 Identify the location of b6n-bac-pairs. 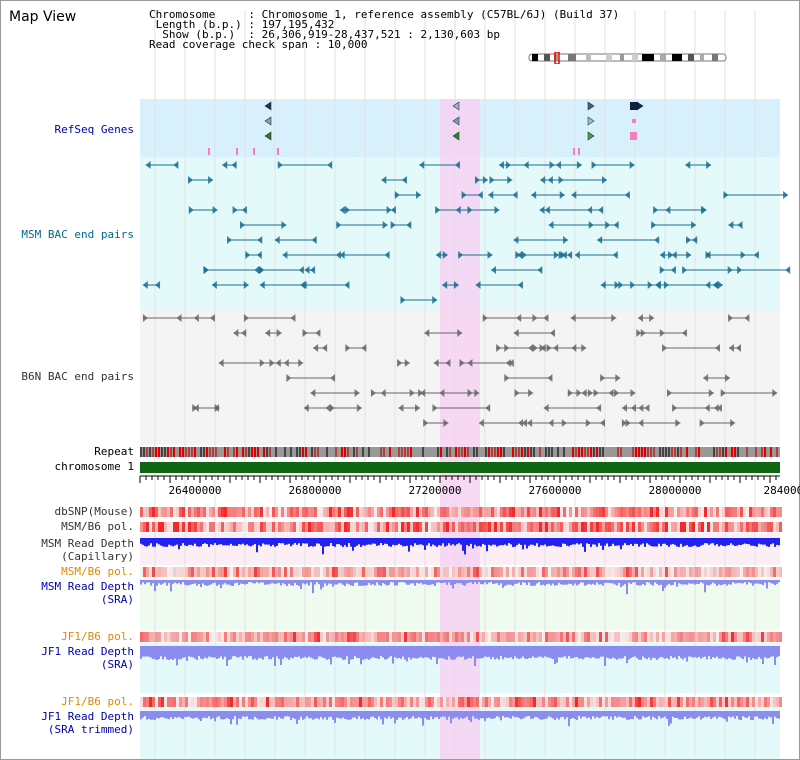
(460, 370).